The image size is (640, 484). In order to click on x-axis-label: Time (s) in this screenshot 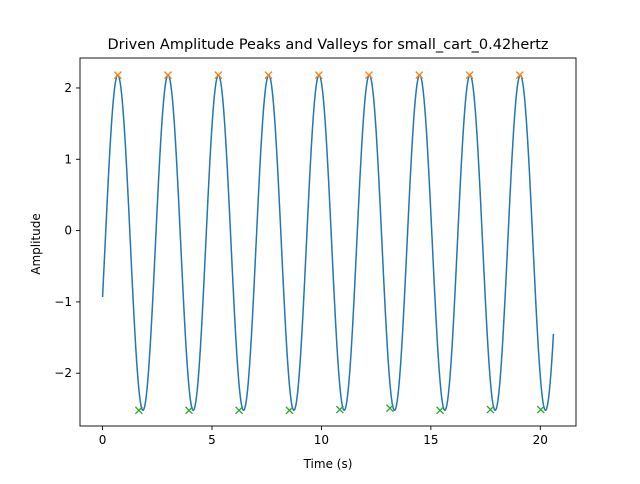, I will do `click(328, 464)`.